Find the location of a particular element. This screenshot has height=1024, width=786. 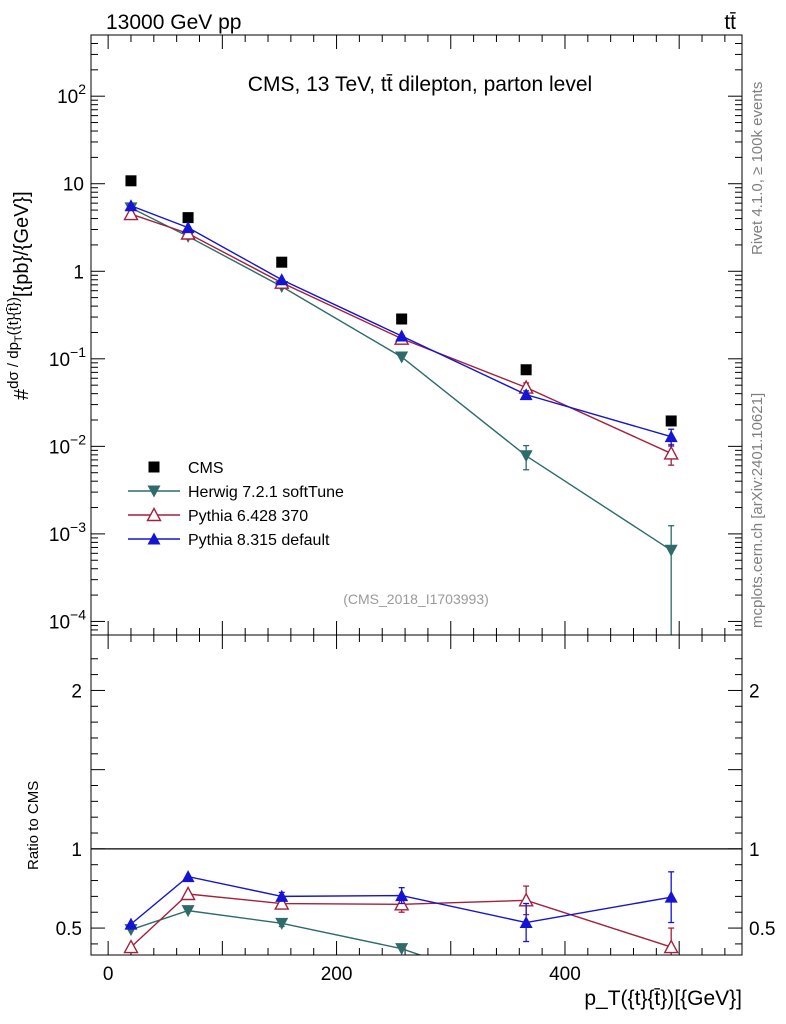

mcplots-label-group: mcplots.cern.ch [arXiv:2401.10621] is located at coordinates (757, 510).